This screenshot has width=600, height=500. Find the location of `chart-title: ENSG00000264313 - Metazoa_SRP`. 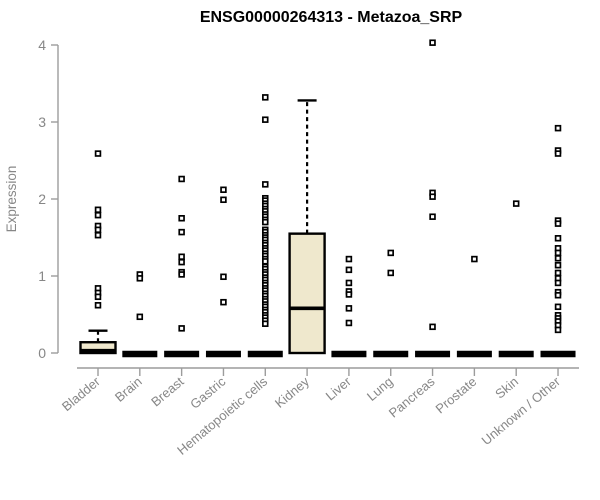

chart-title: ENSG00000264313 - Metazoa_SRP is located at coordinates (331, 17).